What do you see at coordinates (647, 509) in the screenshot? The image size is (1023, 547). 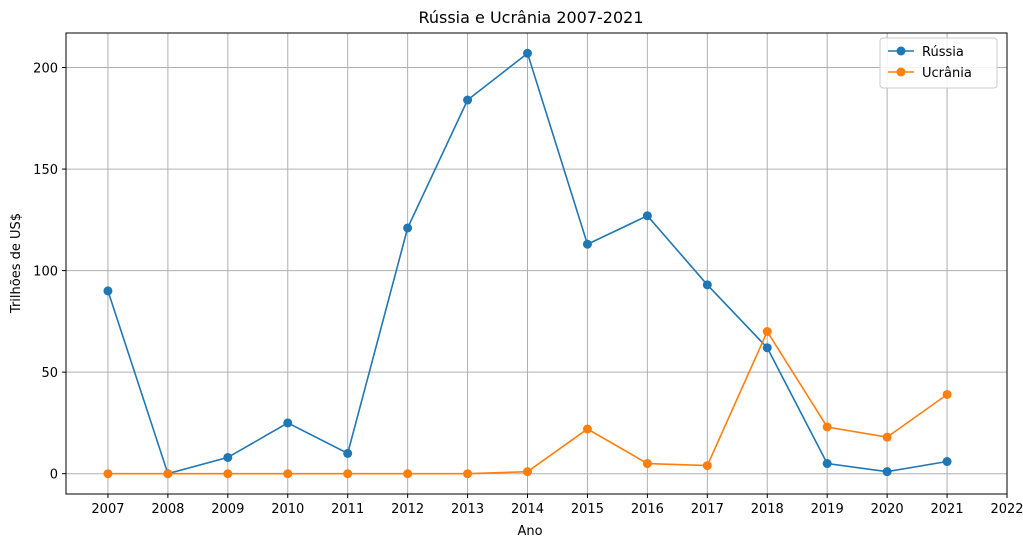 I see `x-tick-label: 2016` at bounding box center [647, 509].